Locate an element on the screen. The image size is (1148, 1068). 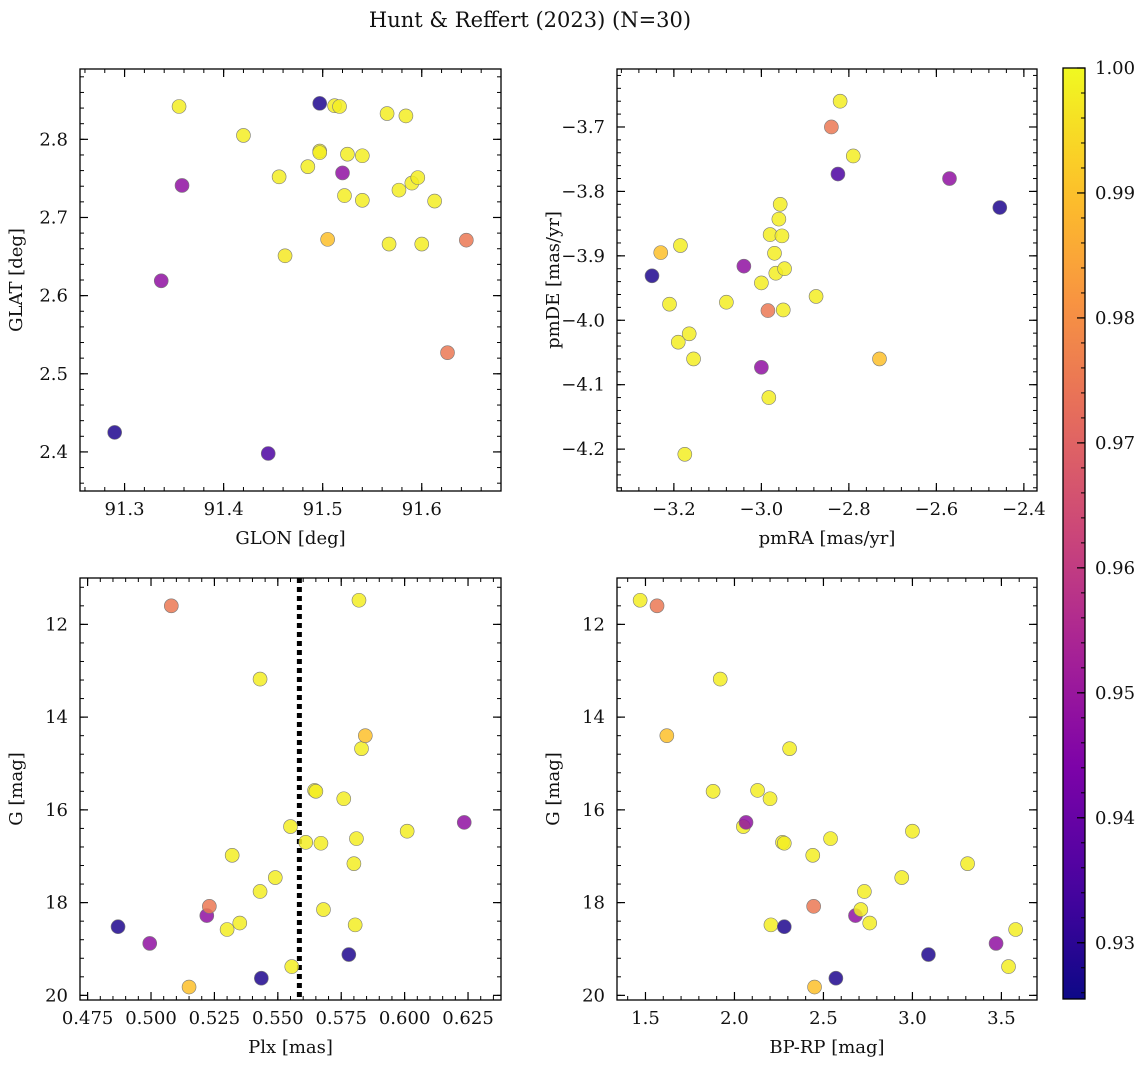
y-tick-label: 2.5 is located at coordinates (53, 374).